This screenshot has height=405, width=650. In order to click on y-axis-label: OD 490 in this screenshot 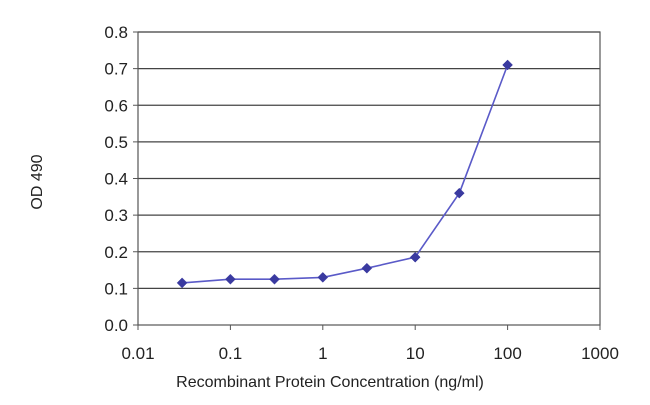, I will do `click(37, 181)`.